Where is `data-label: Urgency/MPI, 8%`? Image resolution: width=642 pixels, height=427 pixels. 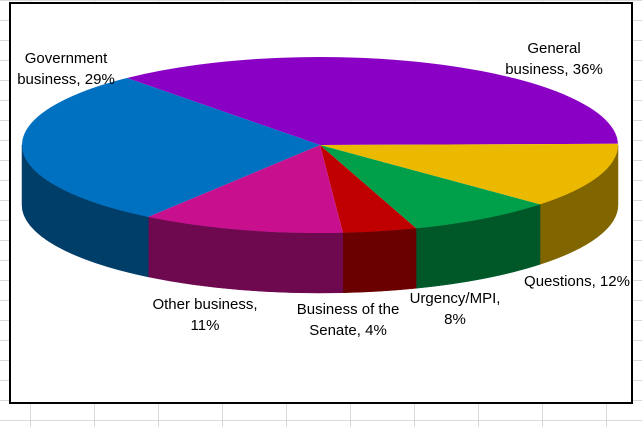 data-label: Urgency/MPI, 8% is located at coordinates (455, 309).